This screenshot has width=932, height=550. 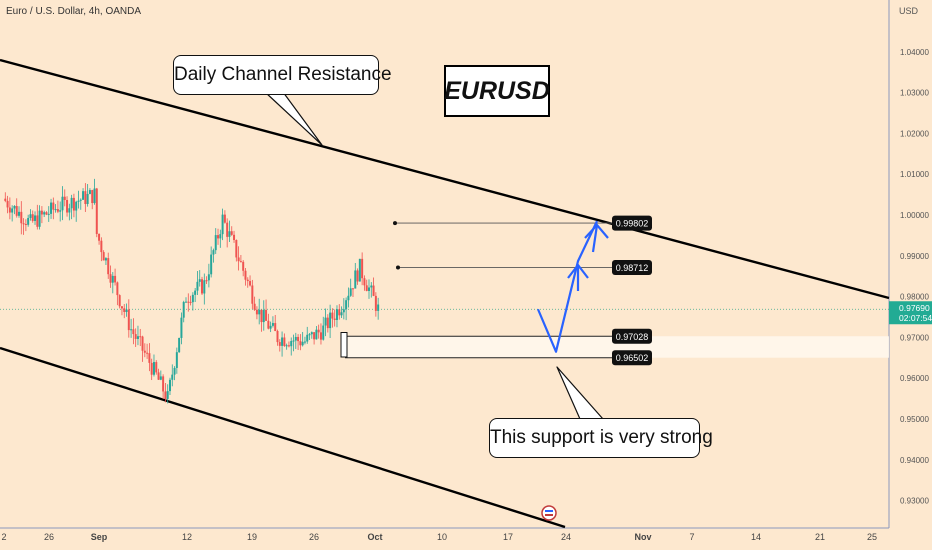 I want to click on price-badge-text: 0.99802, so click(x=632, y=224).